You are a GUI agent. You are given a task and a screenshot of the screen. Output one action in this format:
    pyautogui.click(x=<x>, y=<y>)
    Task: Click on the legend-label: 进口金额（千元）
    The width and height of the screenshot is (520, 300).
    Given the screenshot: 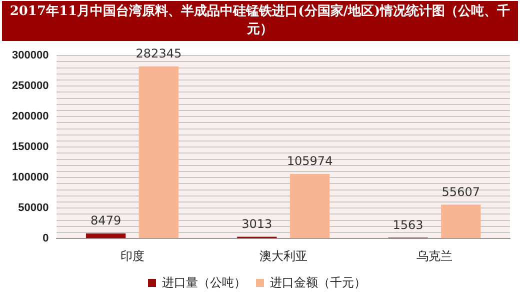 What is the action you would take?
    pyautogui.click(x=318, y=282)
    